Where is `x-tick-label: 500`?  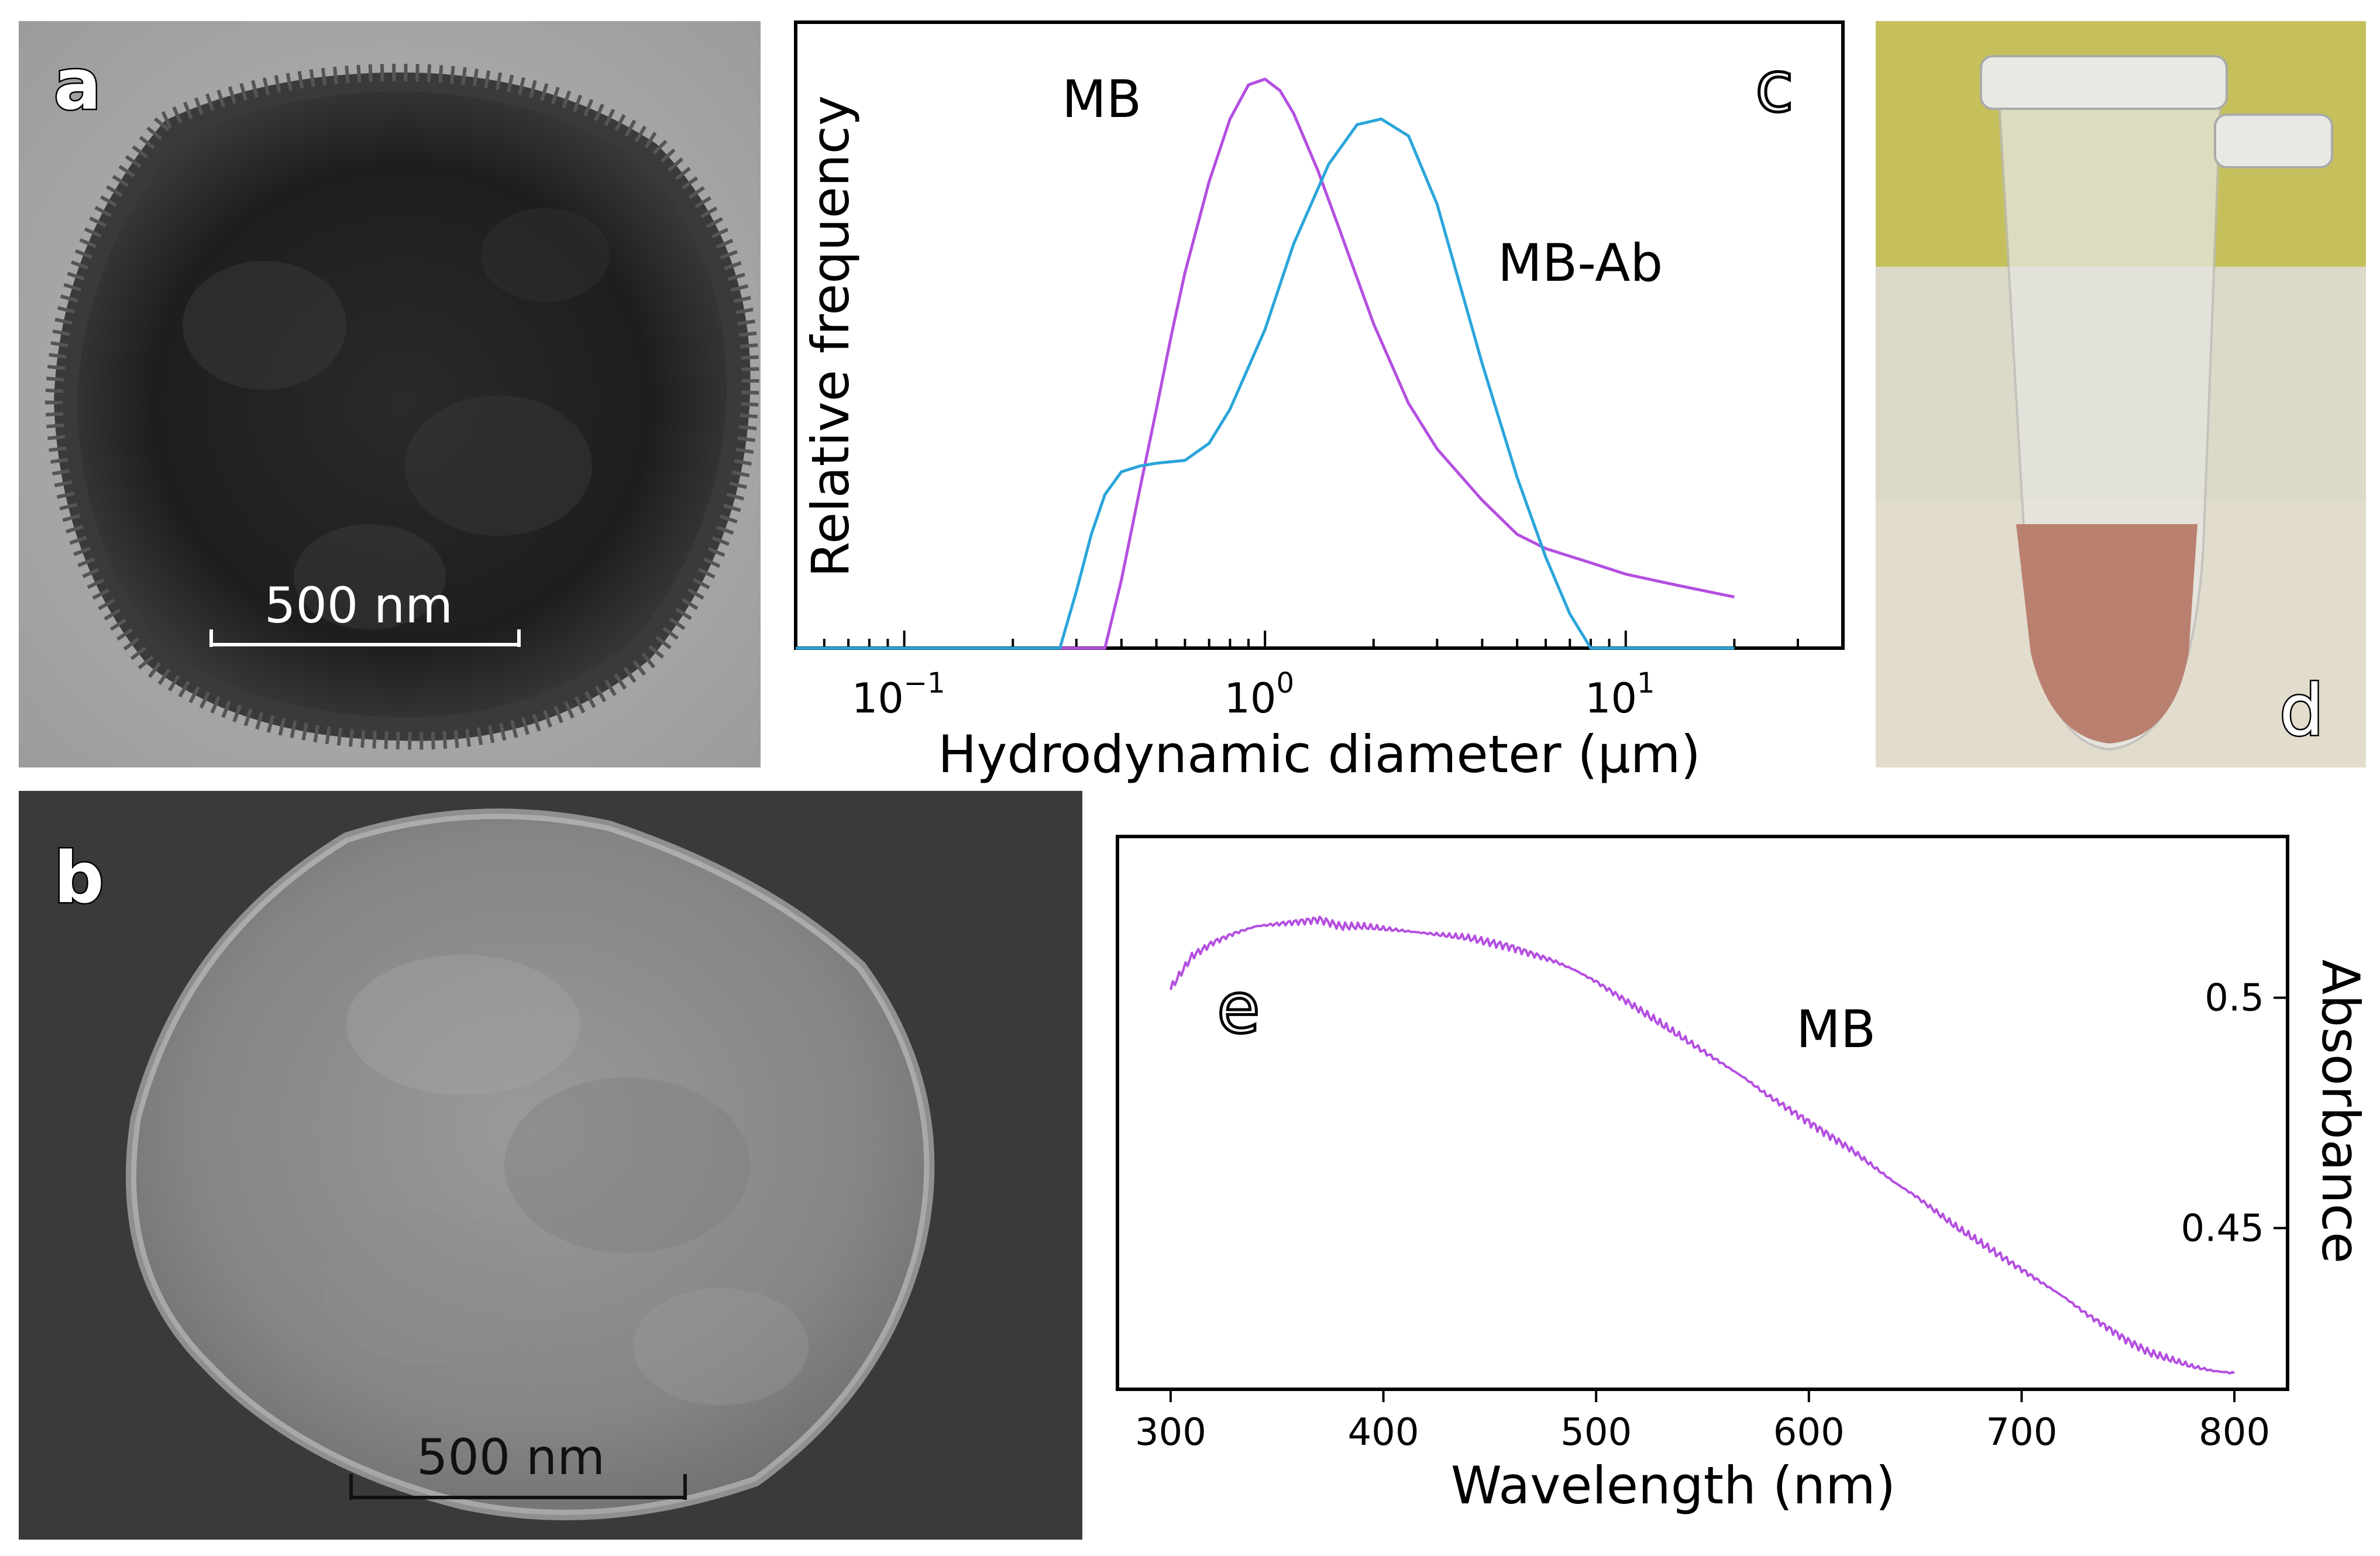
x-tick-label: 500 is located at coordinates (1596, 1432).